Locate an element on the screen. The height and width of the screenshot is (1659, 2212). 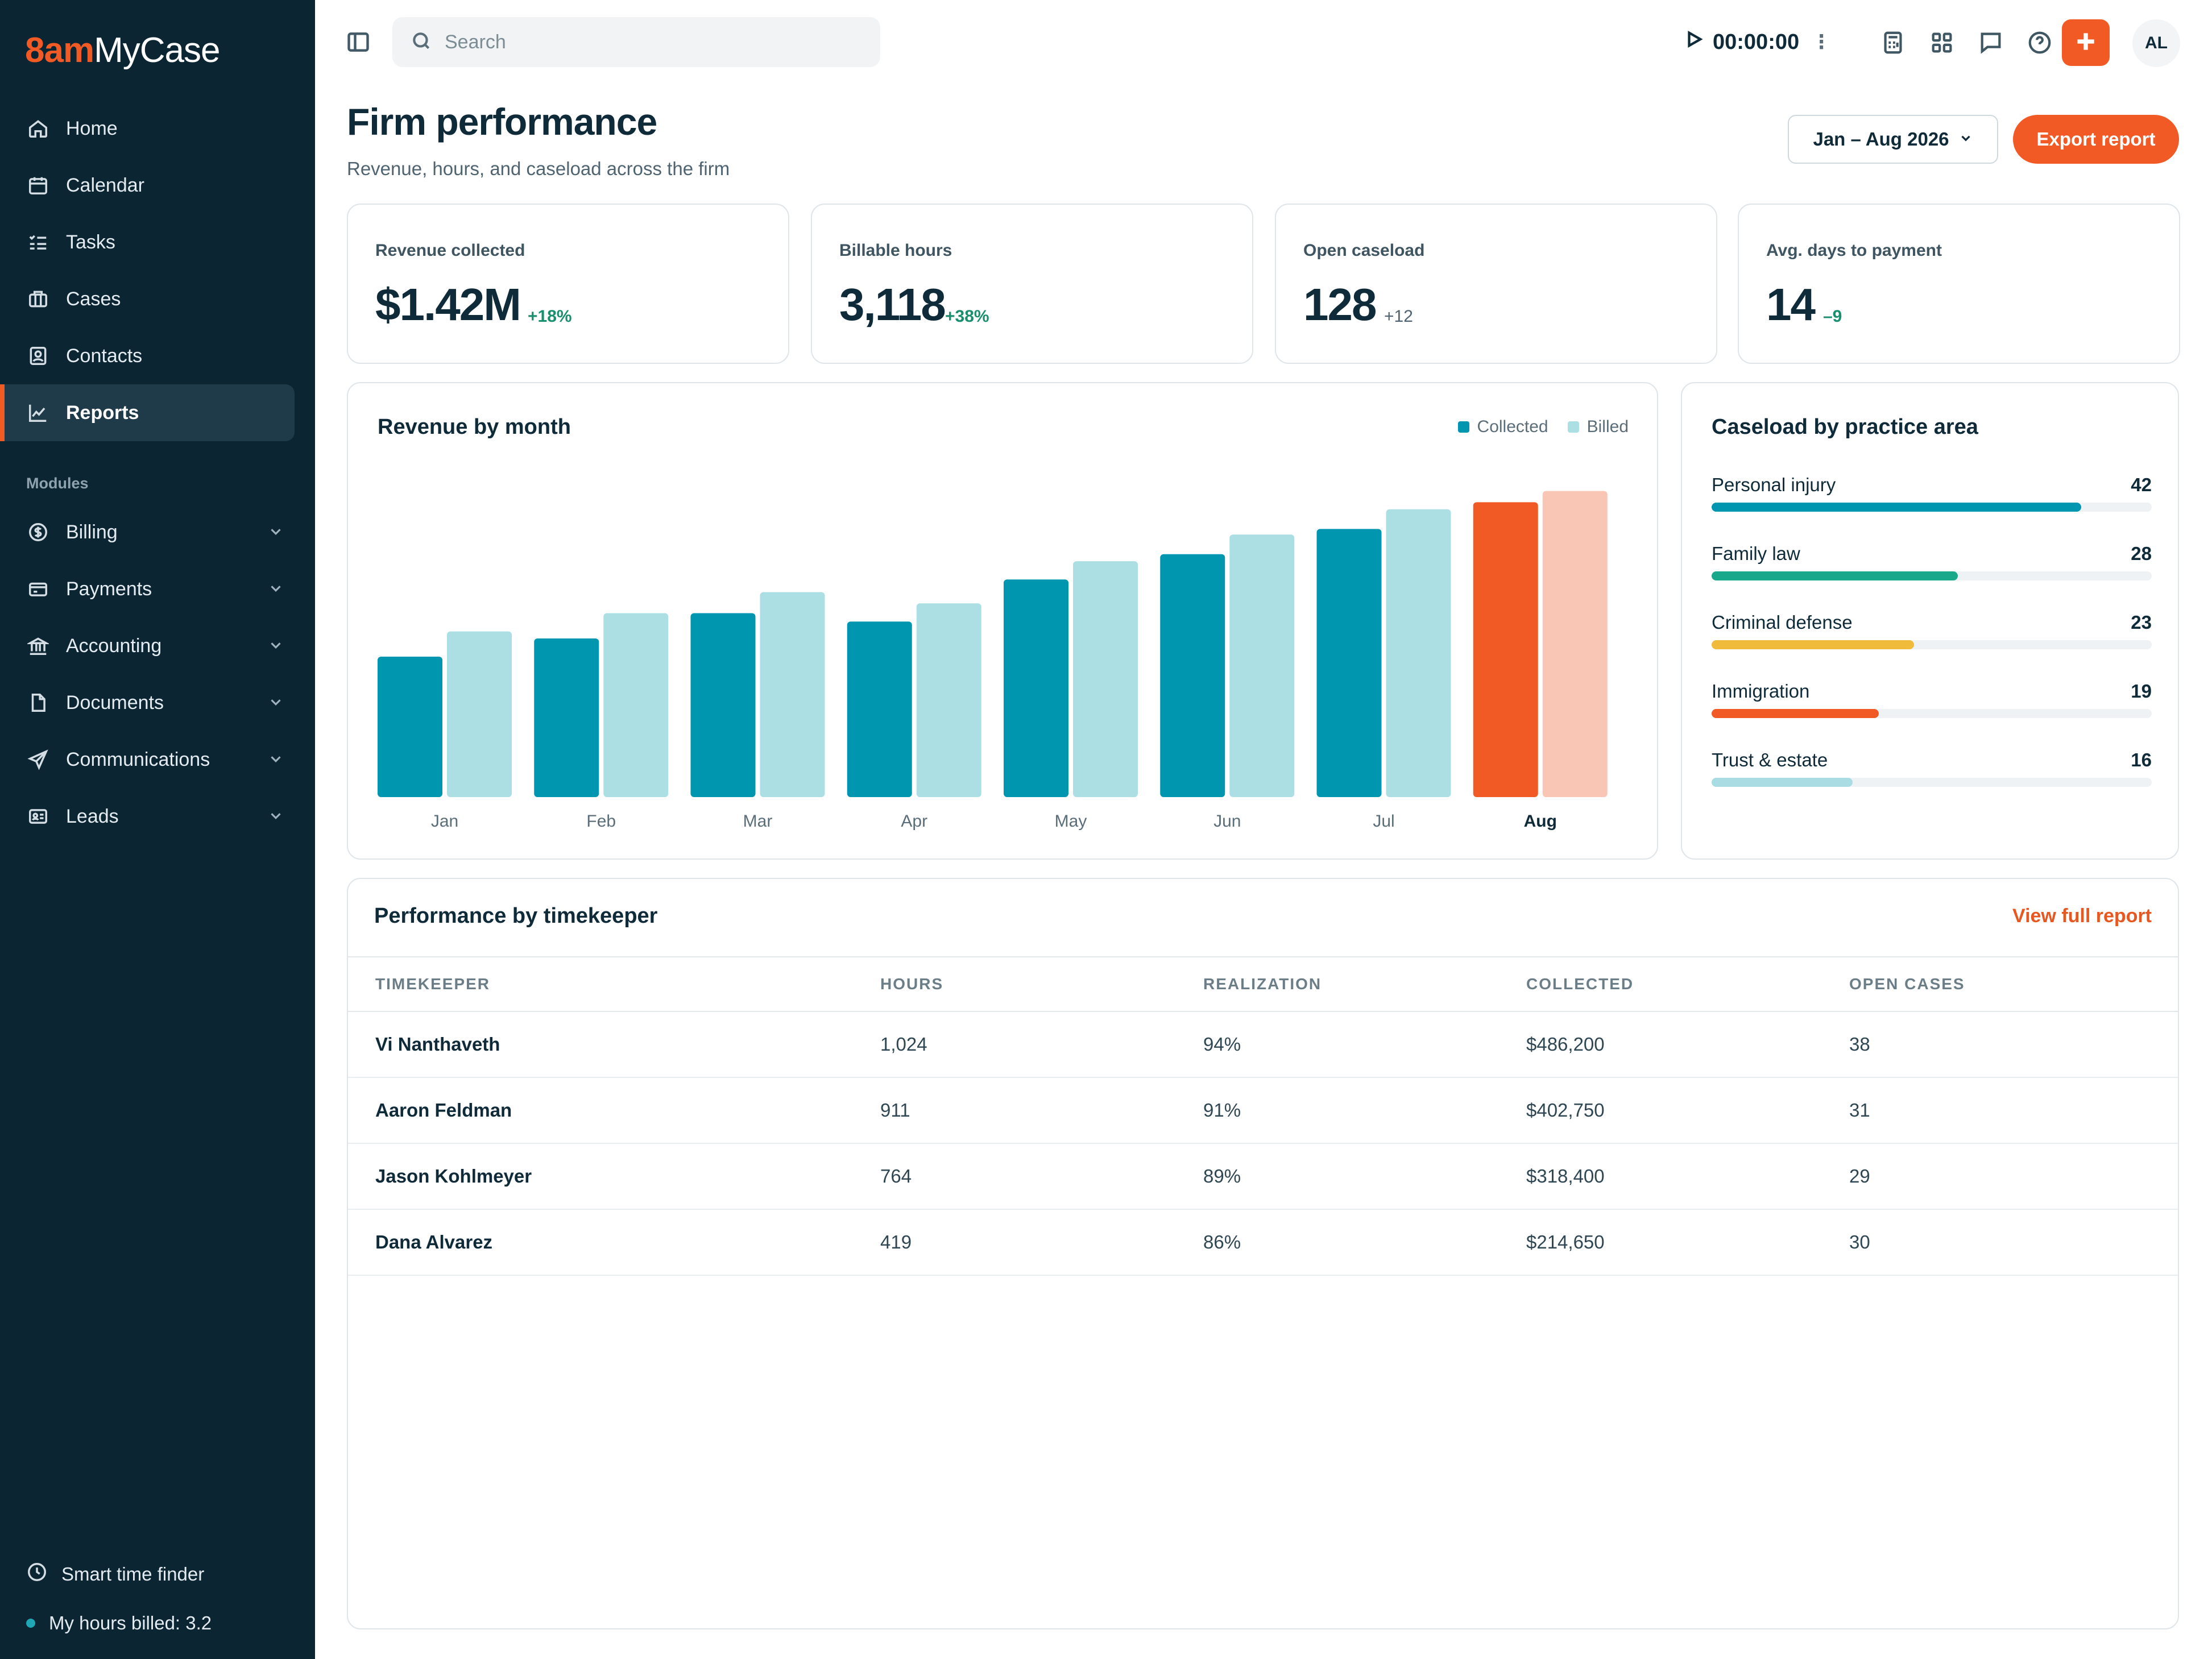
x-tick-label: Jan is located at coordinates (444, 821).